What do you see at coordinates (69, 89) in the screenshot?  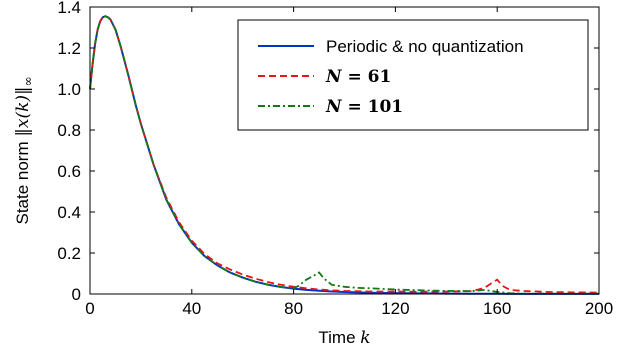 I see `y-tick-label: 1.0` at bounding box center [69, 89].